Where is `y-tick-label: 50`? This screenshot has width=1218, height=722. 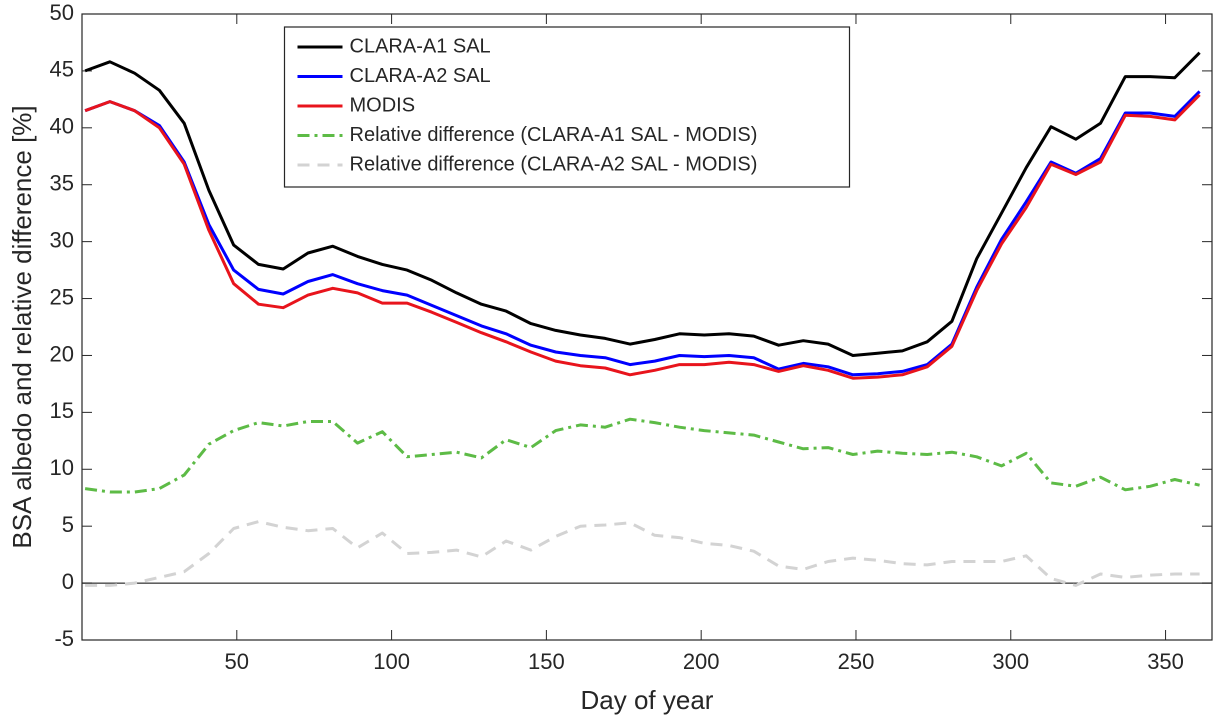 y-tick-label: 50 is located at coordinates (62, 12).